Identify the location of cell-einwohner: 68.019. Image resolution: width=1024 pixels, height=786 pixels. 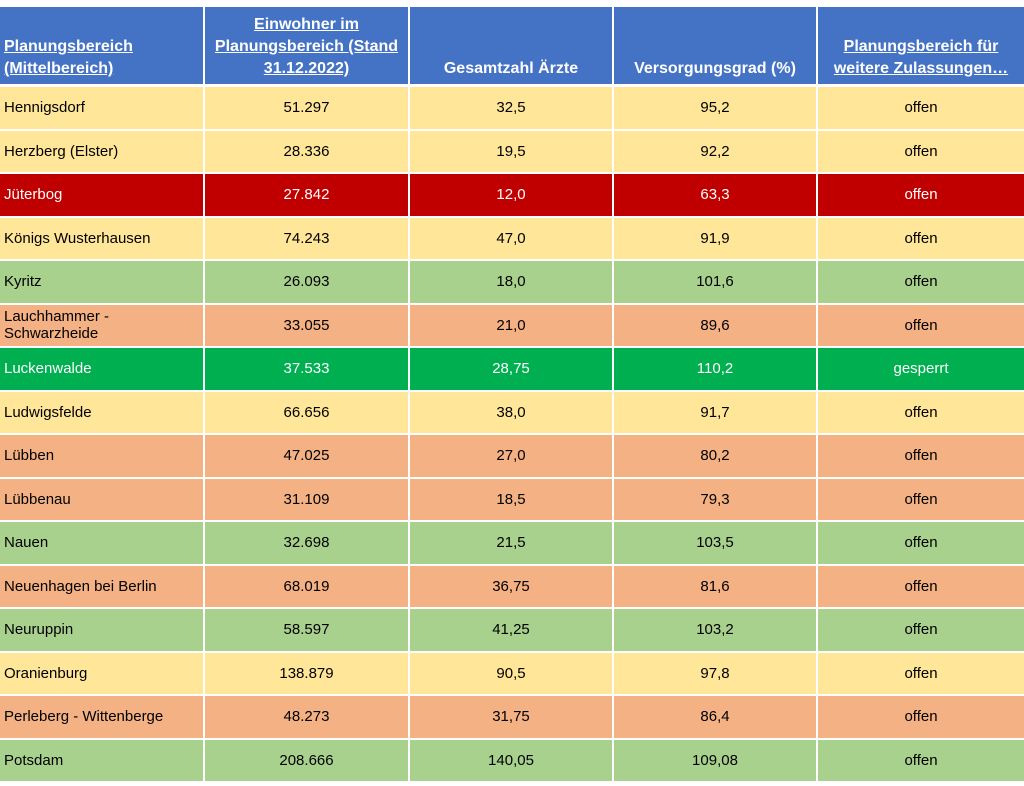
(307, 587).